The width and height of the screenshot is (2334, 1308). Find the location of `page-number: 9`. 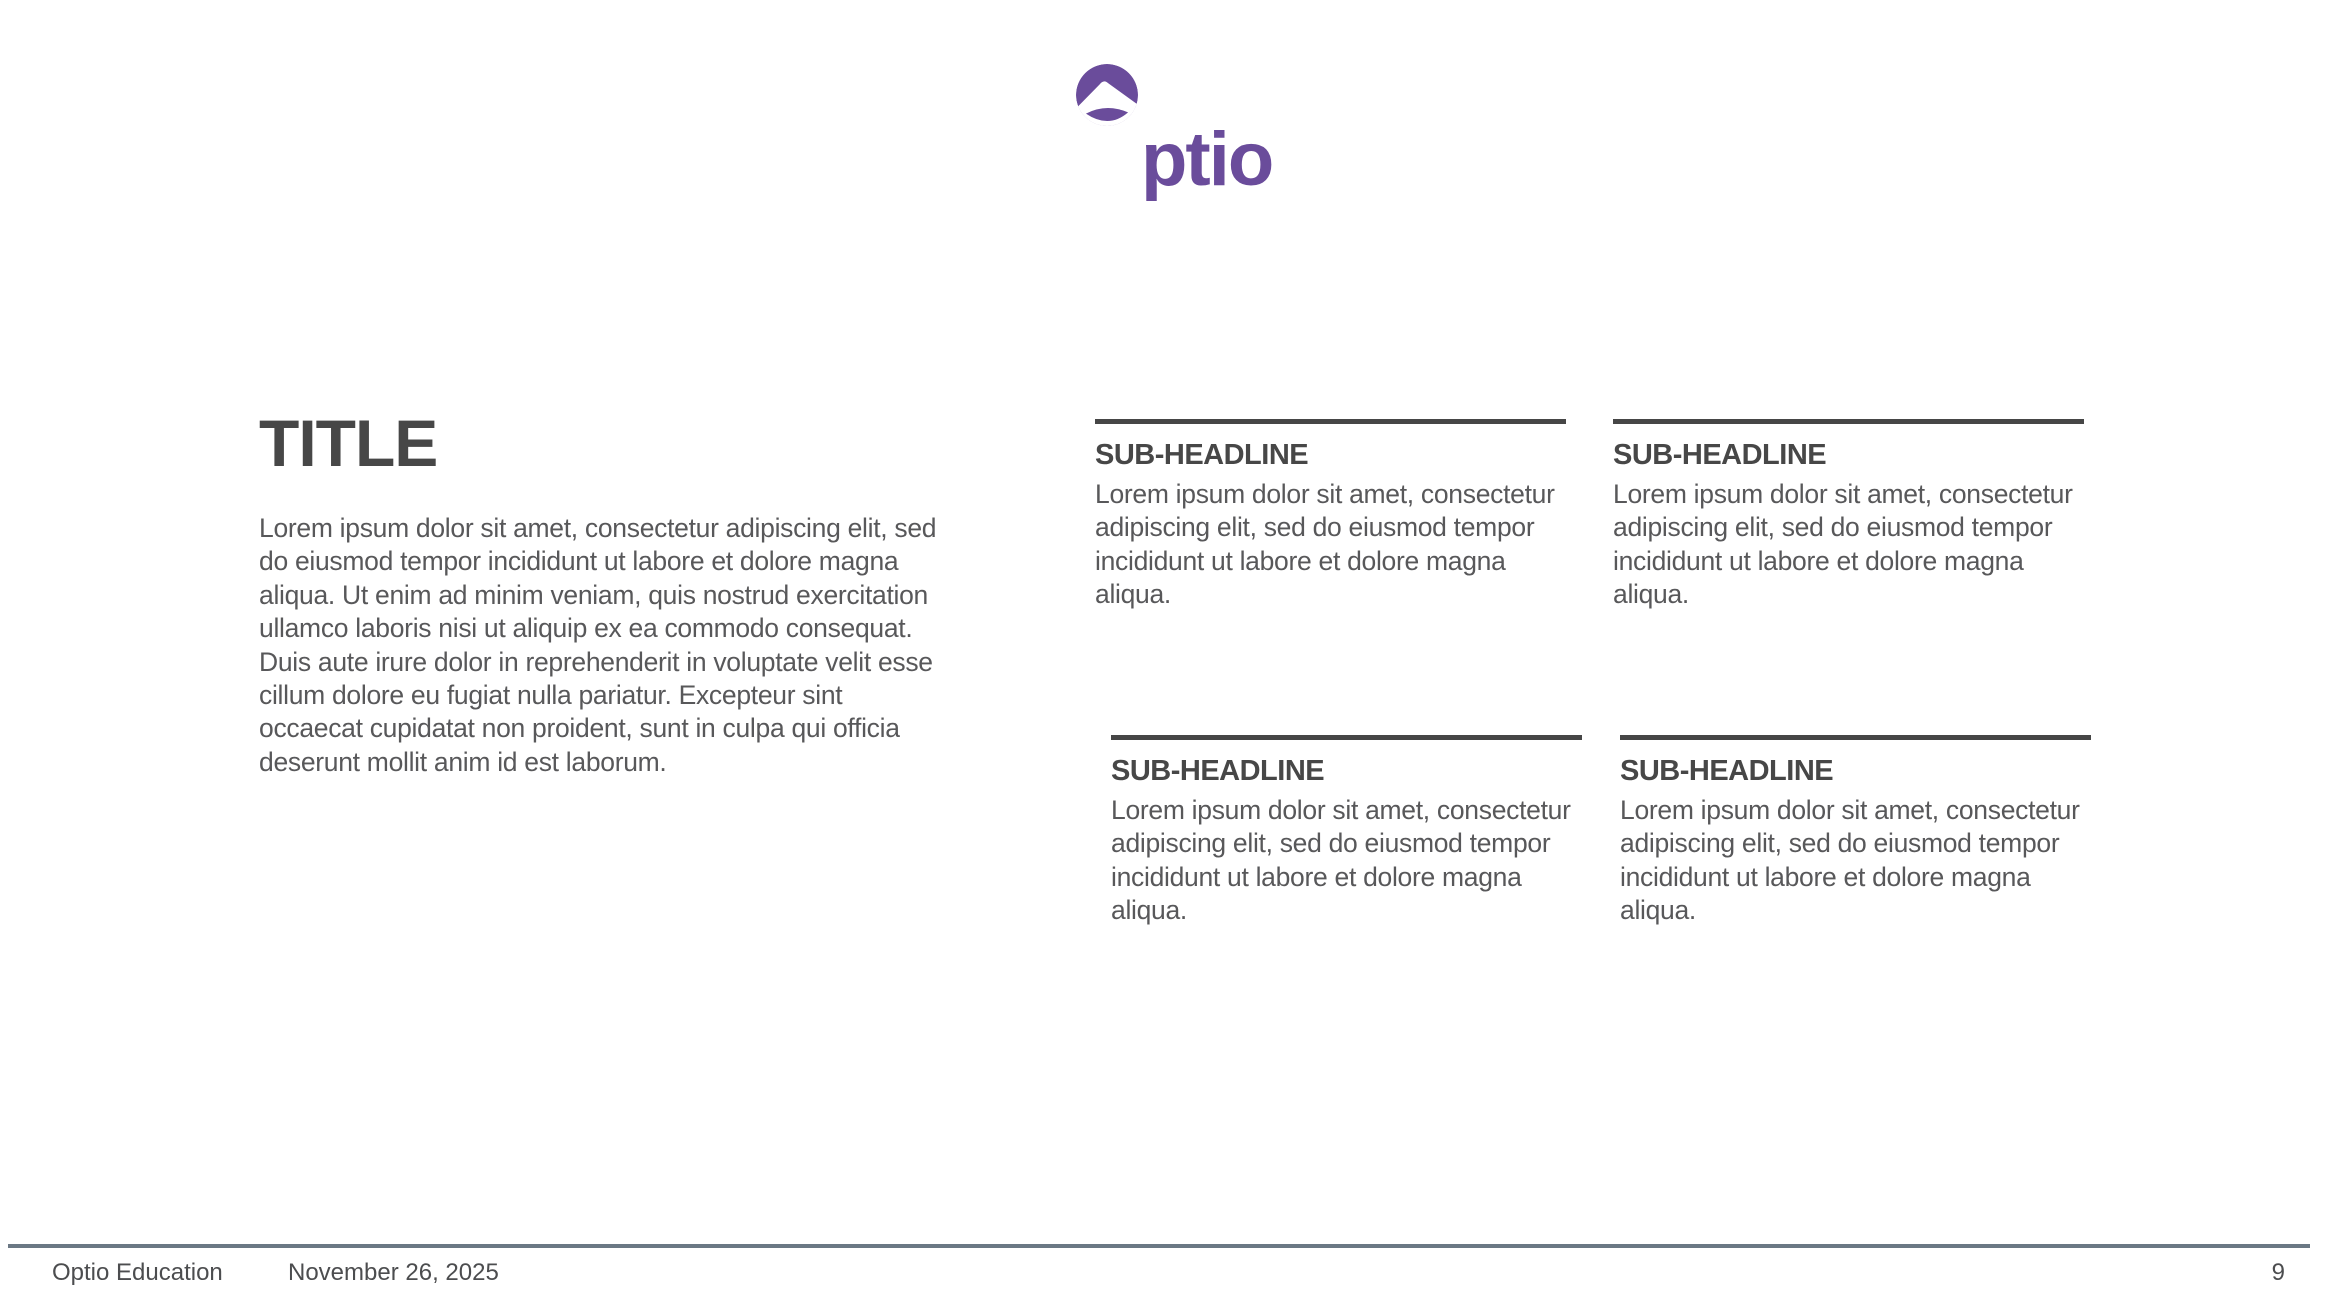

page-number: 9 is located at coordinates (2278, 1272).